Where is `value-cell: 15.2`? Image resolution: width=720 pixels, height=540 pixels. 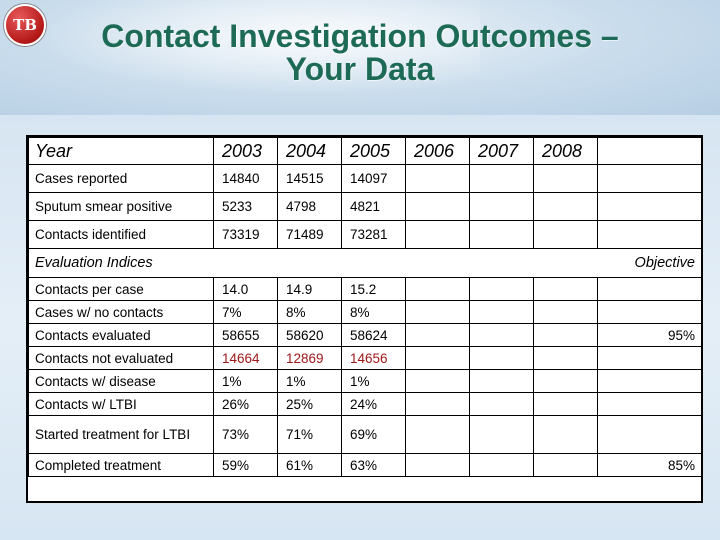 value-cell: 15.2 is located at coordinates (373, 289).